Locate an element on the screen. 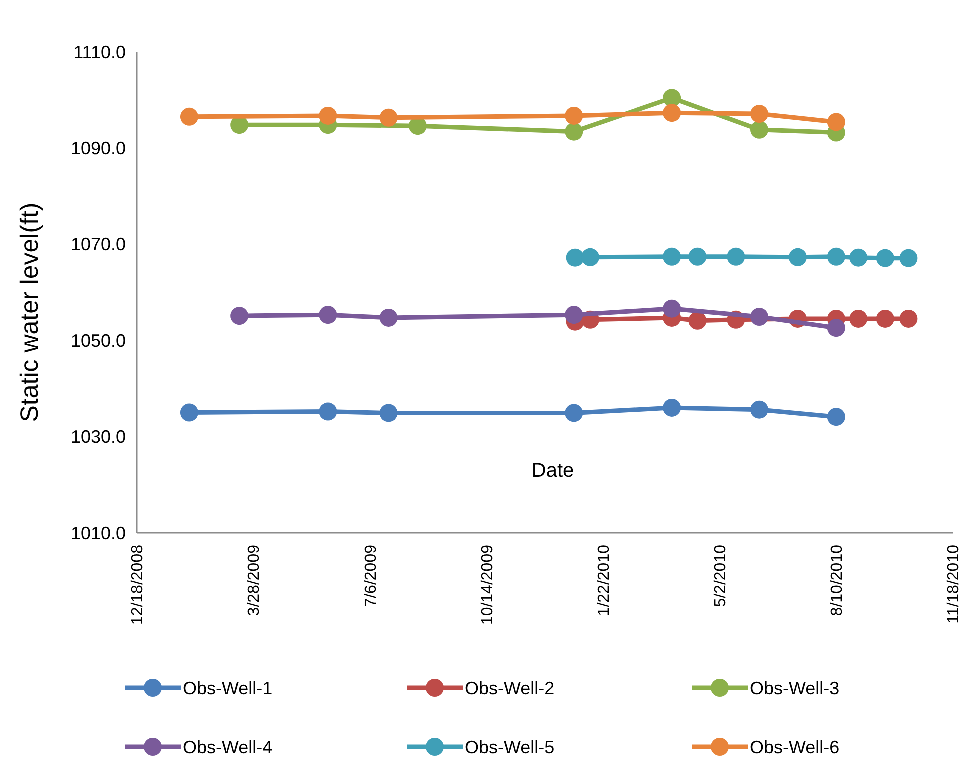 The width and height of the screenshot is (970, 764). x-tick-label: 12/18/2008 is located at coordinates (138, 585).